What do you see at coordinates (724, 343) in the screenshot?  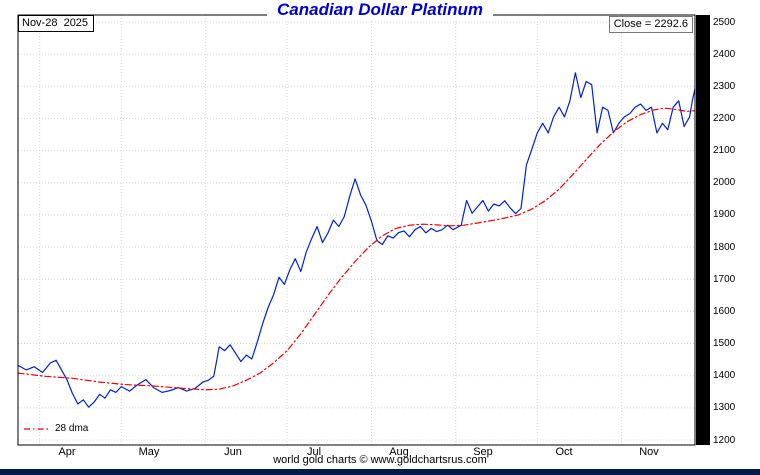 I see `y-axis-label: 1500` at bounding box center [724, 343].